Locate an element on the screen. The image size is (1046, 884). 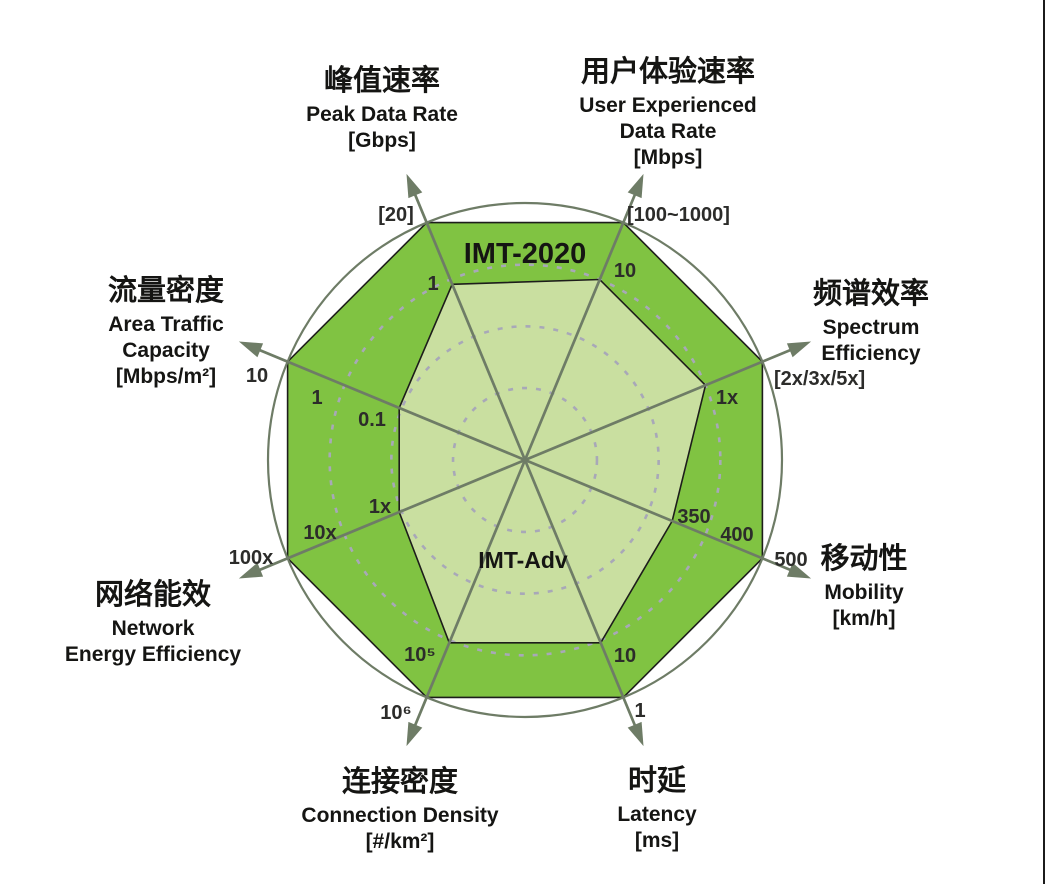
tick-peak-data-rate-0: 1 is located at coordinates (432, 284).